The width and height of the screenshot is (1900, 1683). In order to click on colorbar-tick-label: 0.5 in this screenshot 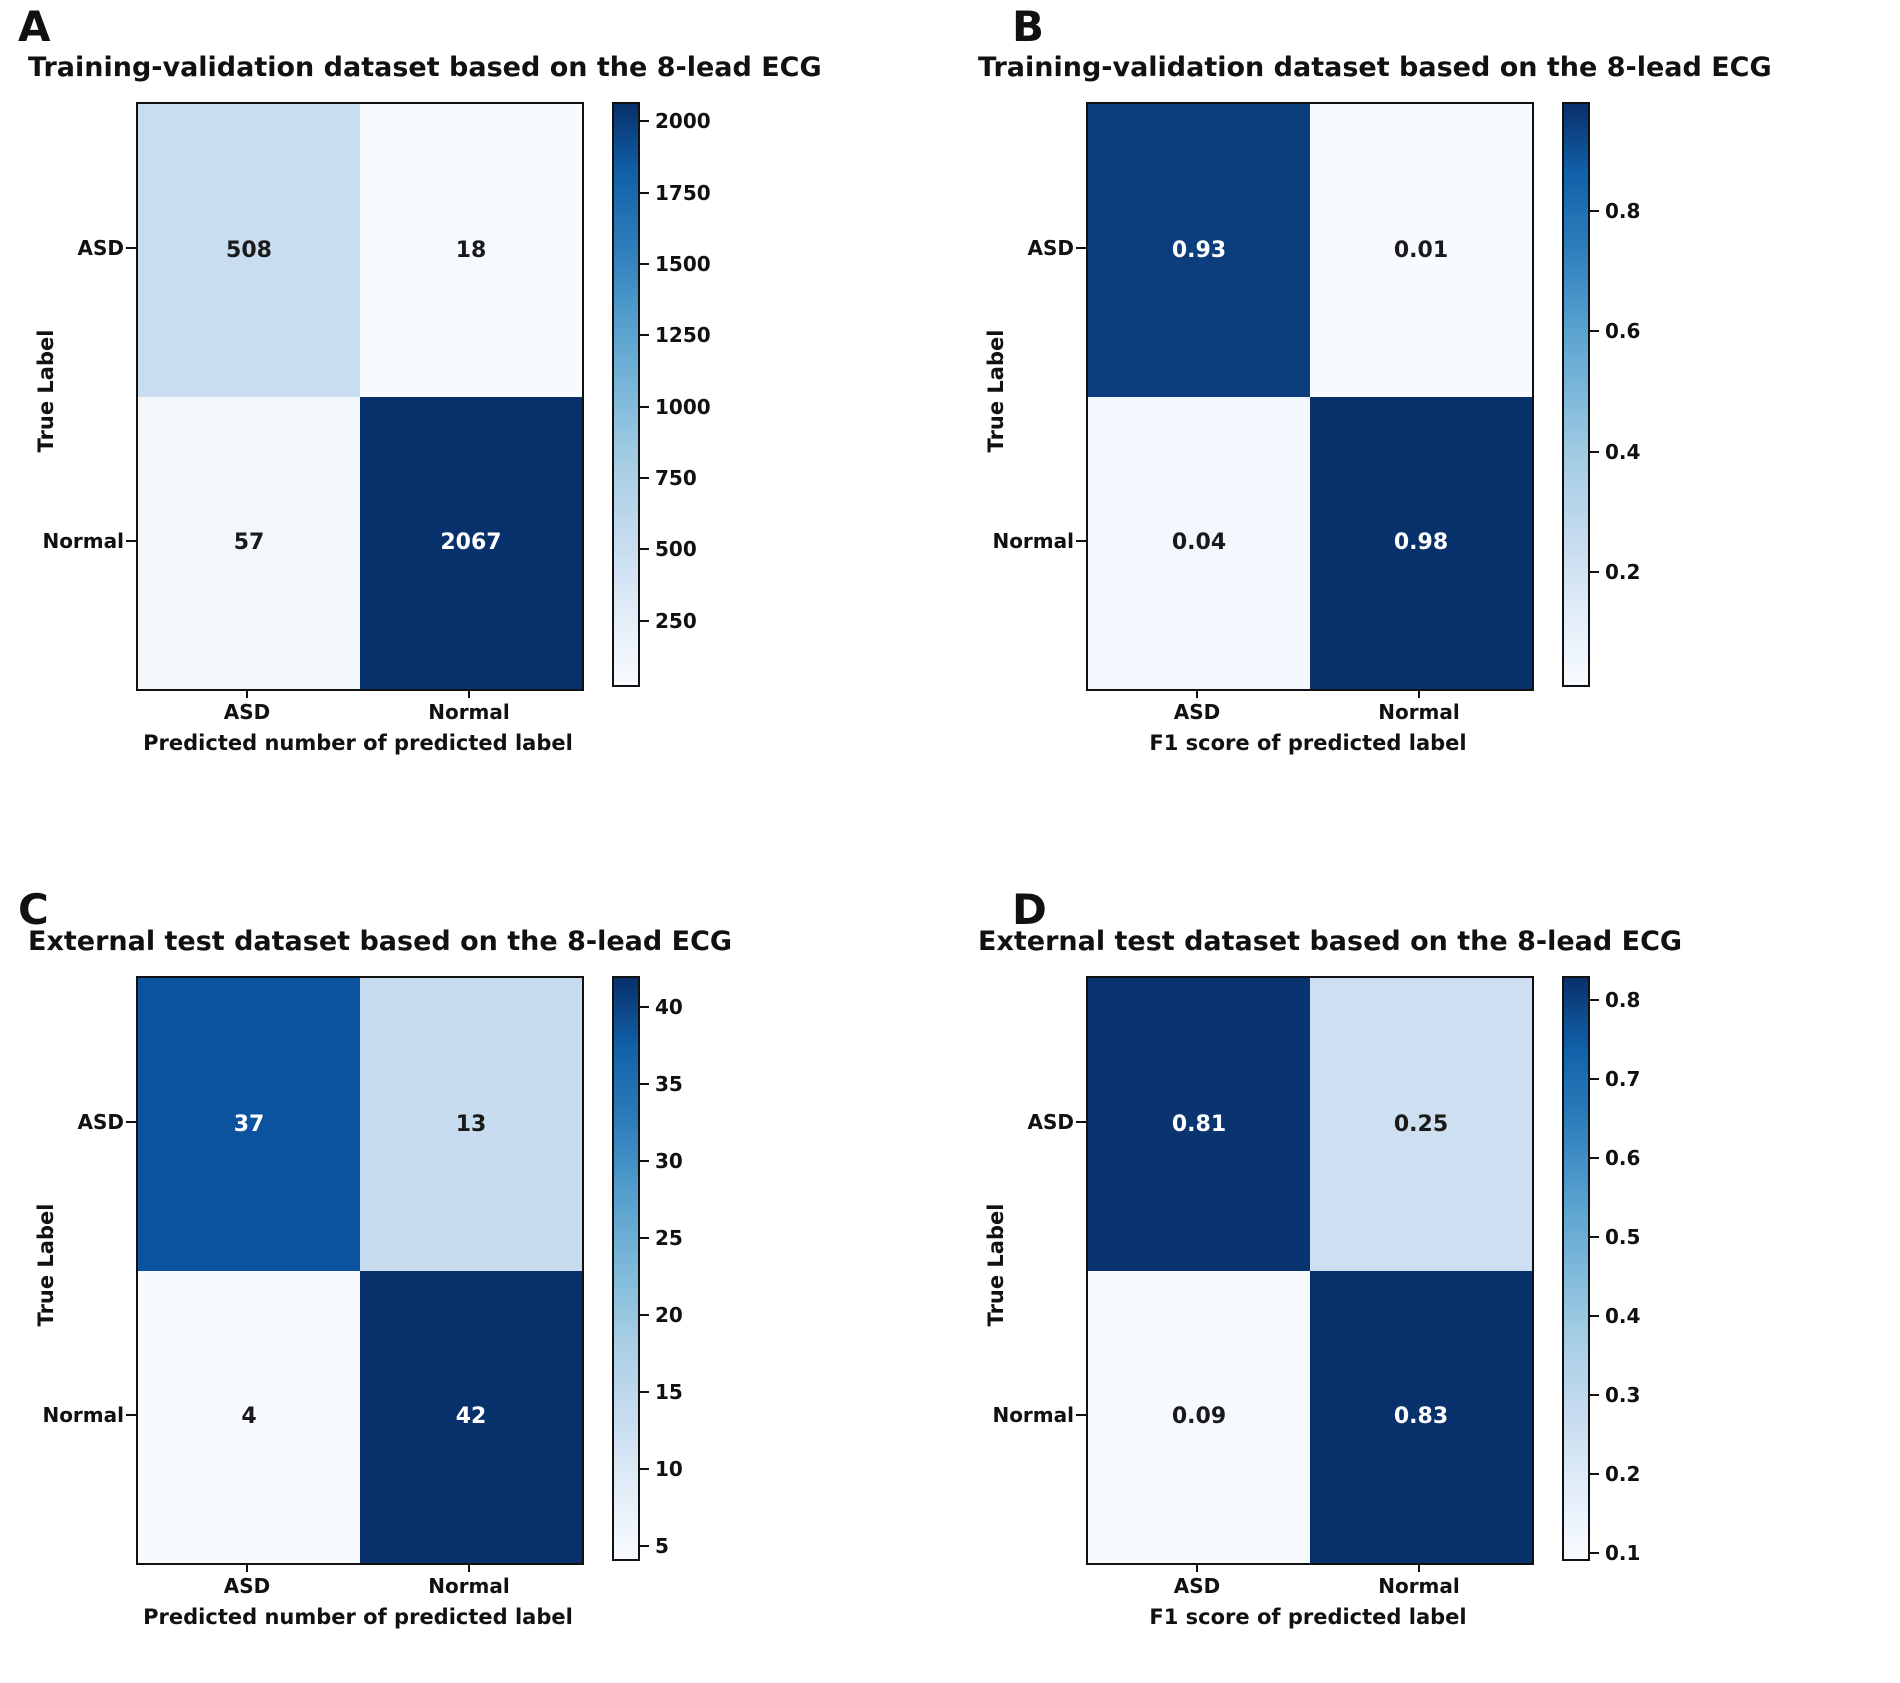, I will do `click(1623, 1236)`.